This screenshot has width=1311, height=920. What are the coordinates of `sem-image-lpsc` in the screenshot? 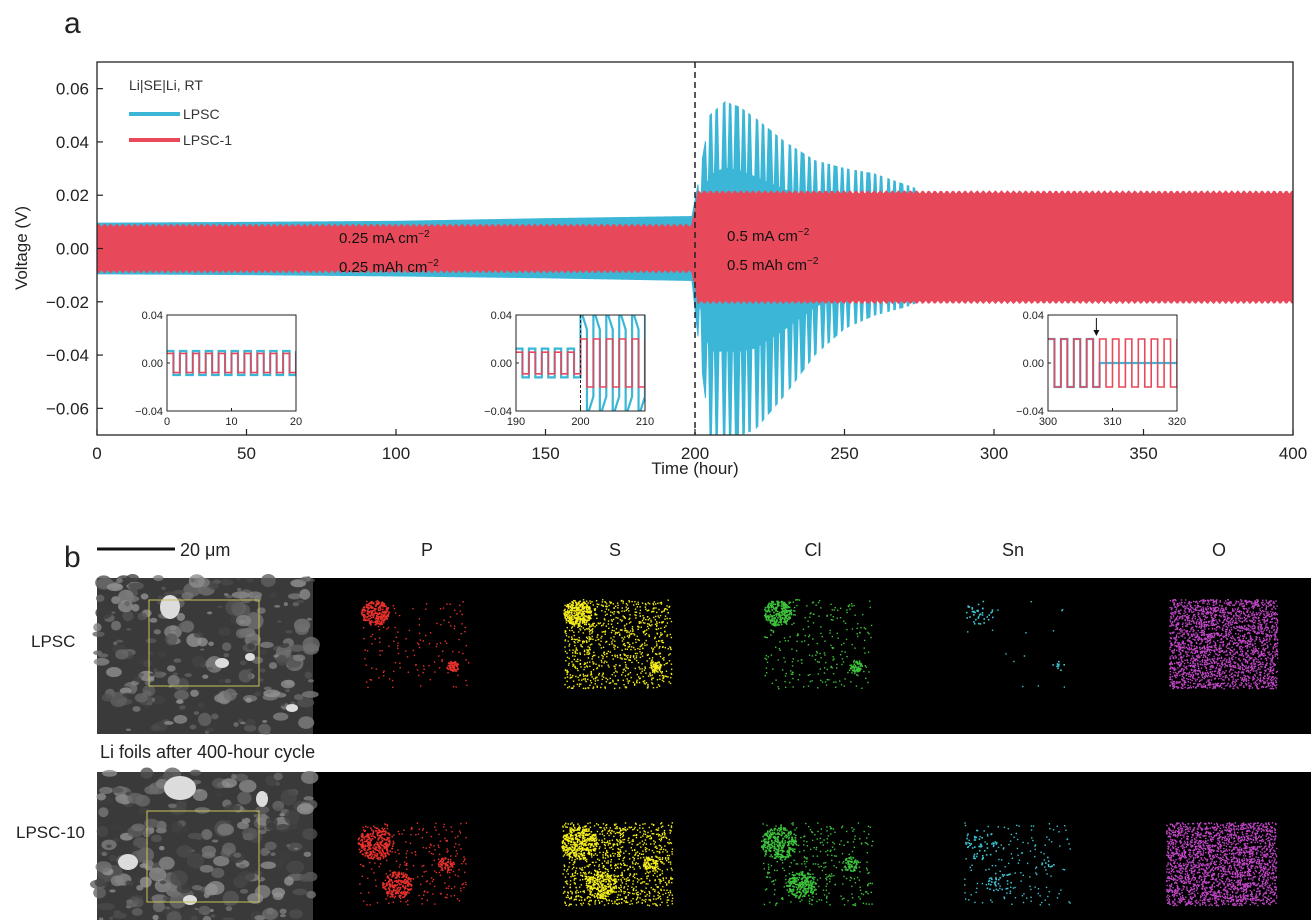 It's located at (206, 654).